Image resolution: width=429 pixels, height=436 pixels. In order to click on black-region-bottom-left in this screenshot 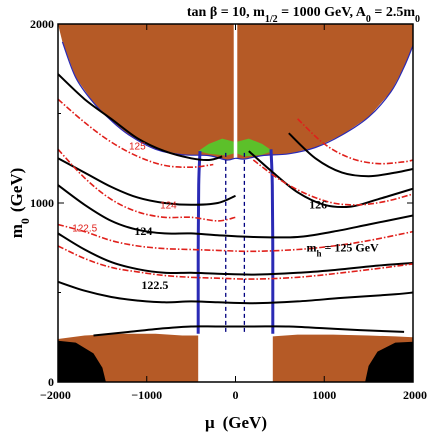, I will do `click(82, 361)`.